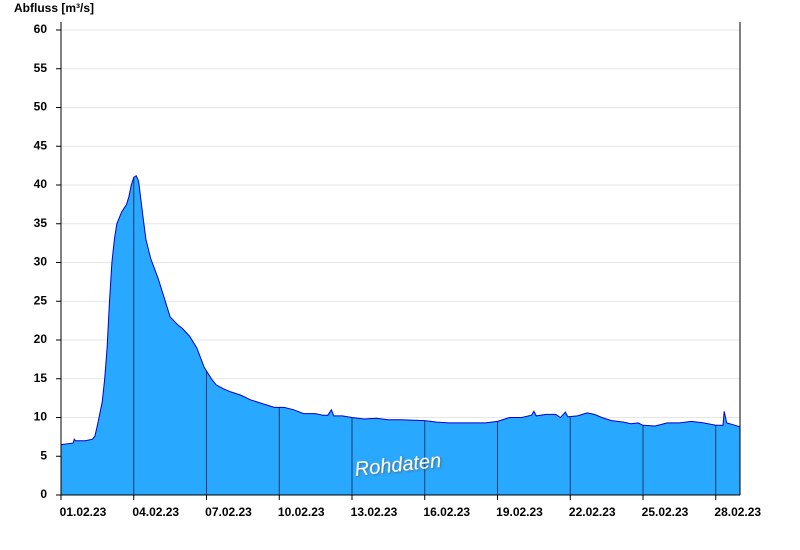 Image resolution: width=800 pixels, height=550 pixels. What do you see at coordinates (374, 512) in the screenshot?
I see `x-tick-label: 13.02.23` at bounding box center [374, 512].